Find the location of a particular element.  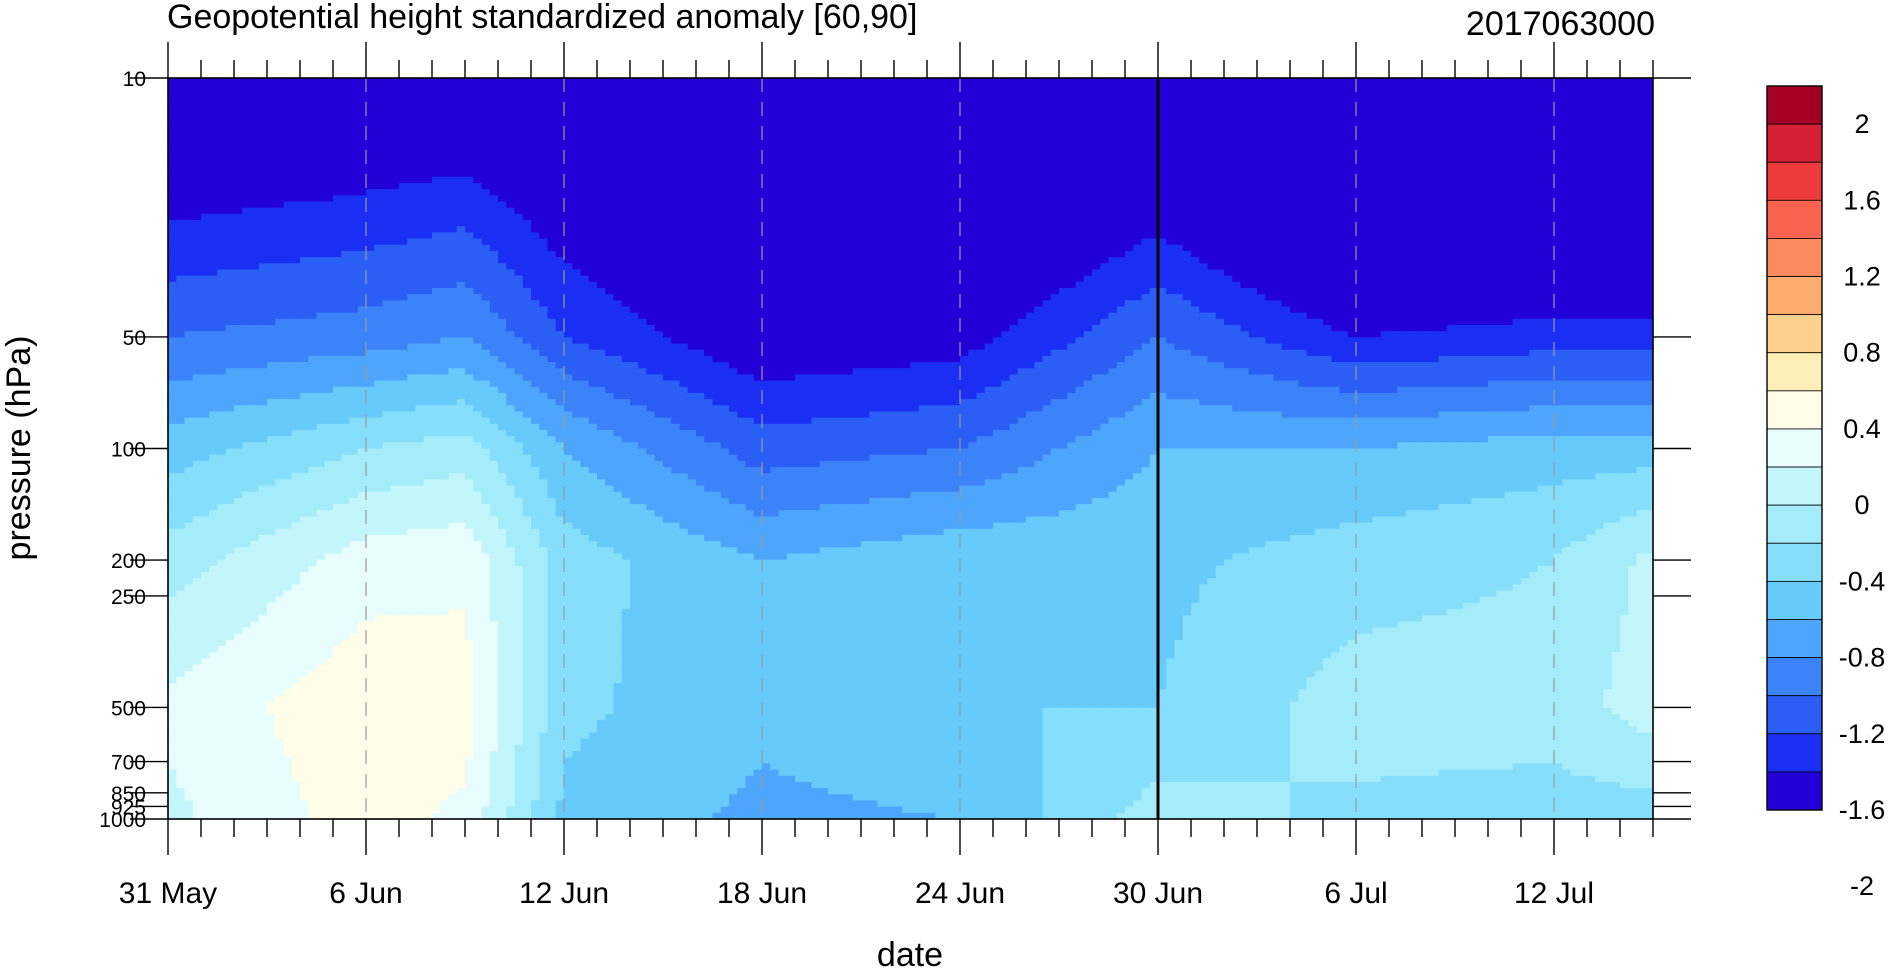

colorbar-label: -2 is located at coordinates (1862, 886).